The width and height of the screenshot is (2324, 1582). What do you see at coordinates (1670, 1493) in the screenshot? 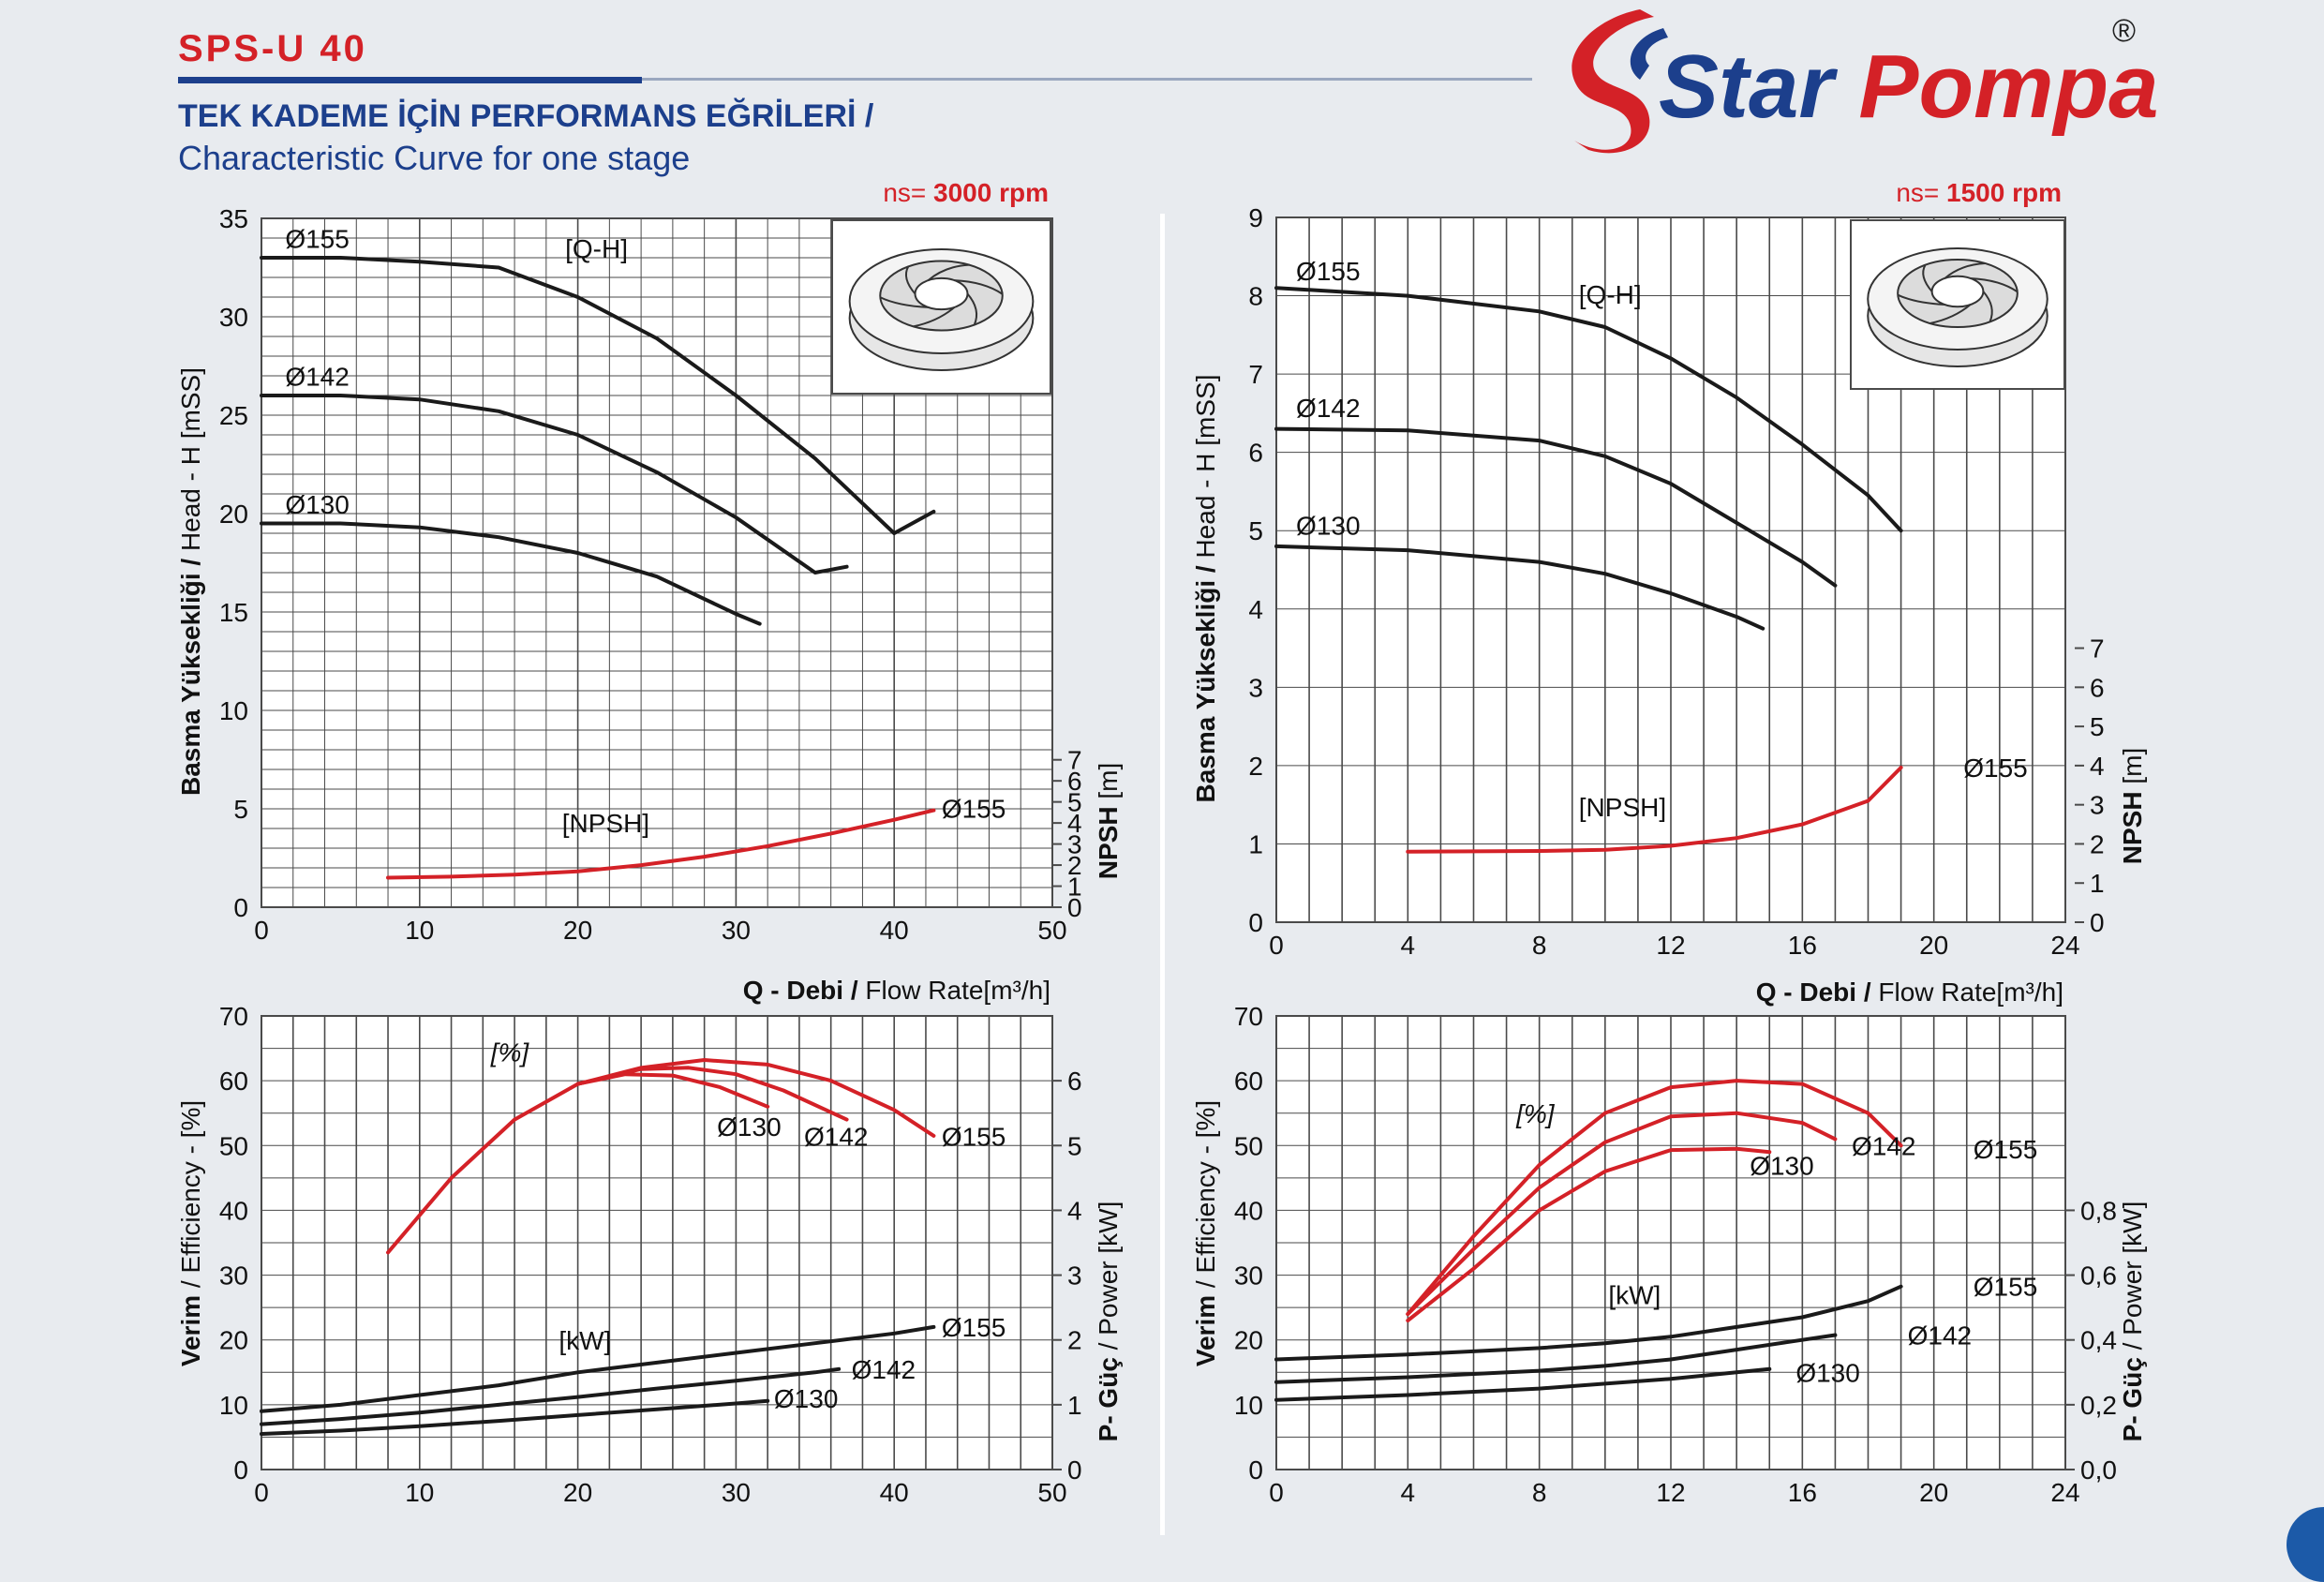
I see `x-tick-label: 12` at bounding box center [1670, 1493].